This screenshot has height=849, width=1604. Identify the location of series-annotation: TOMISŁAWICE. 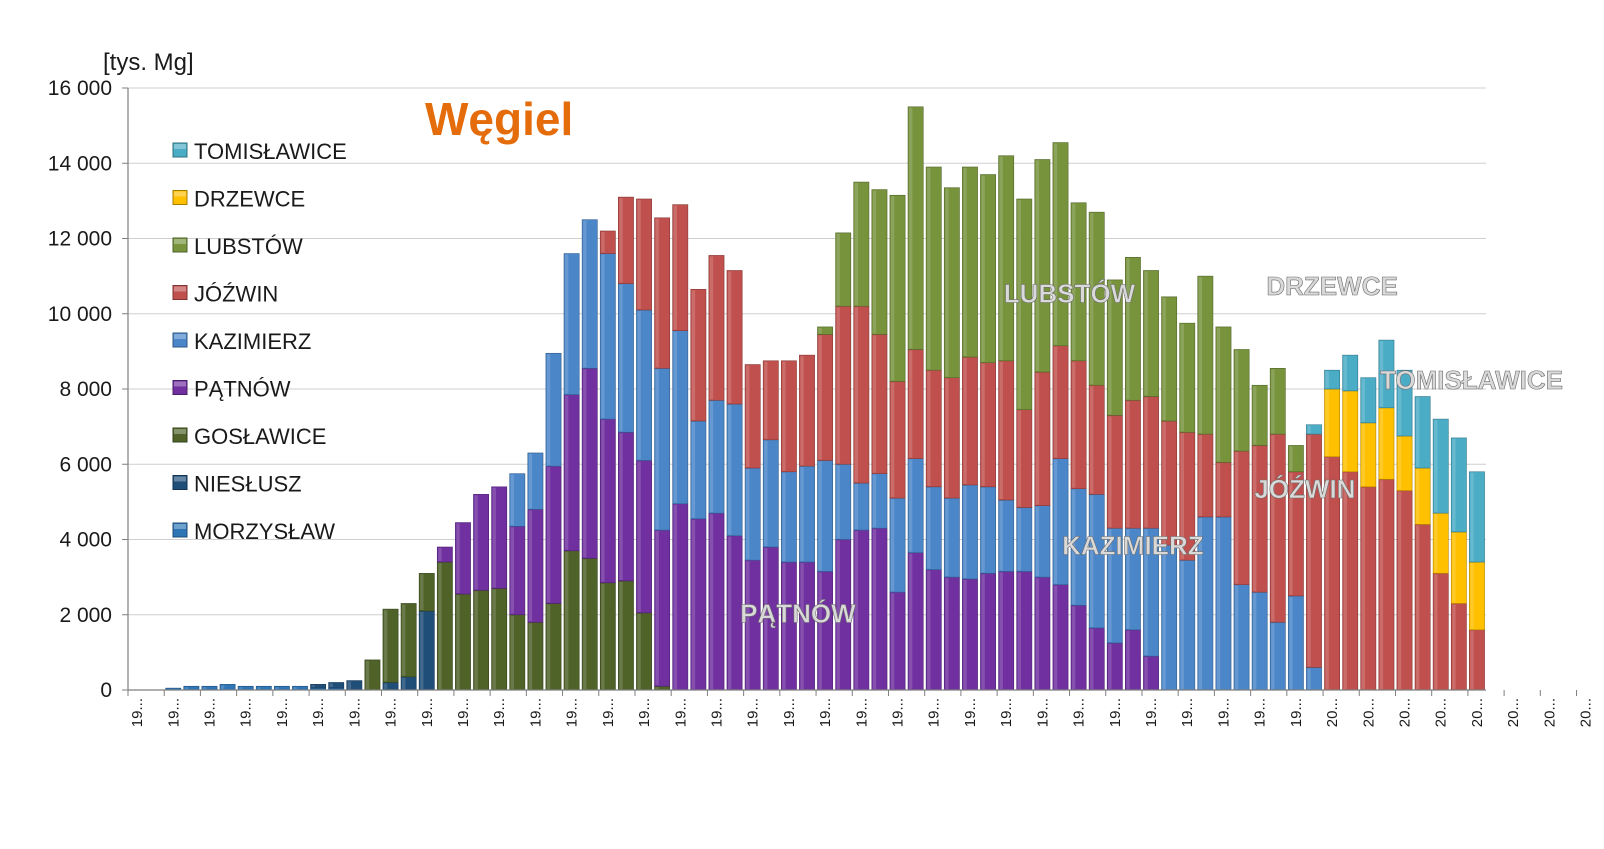
(1471, 380).